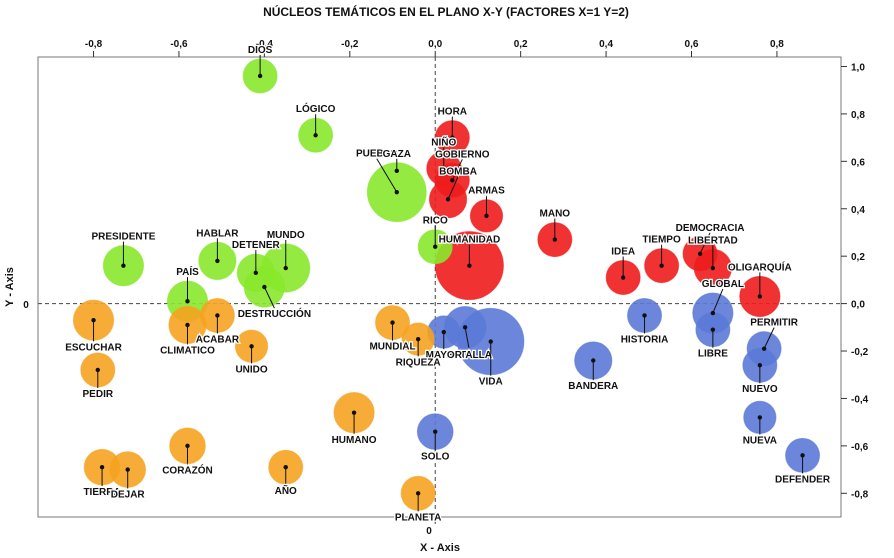 The image size is (894, 558). I want to click on y-tick-label: 0,6, so click(858, 162).